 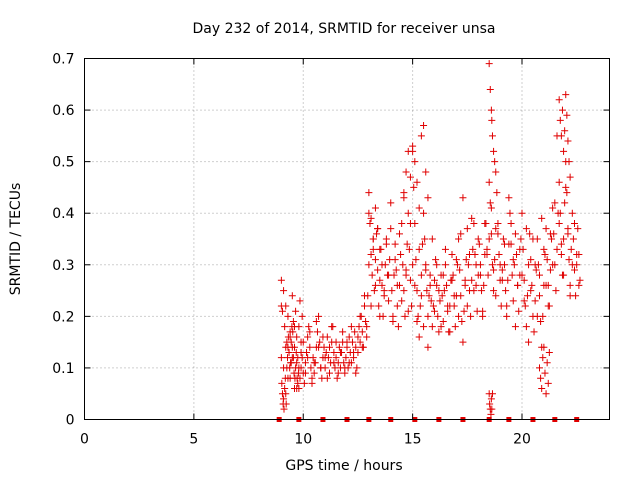 I want to click on y-tick-label: 0.4, so click(x=63, y=214).